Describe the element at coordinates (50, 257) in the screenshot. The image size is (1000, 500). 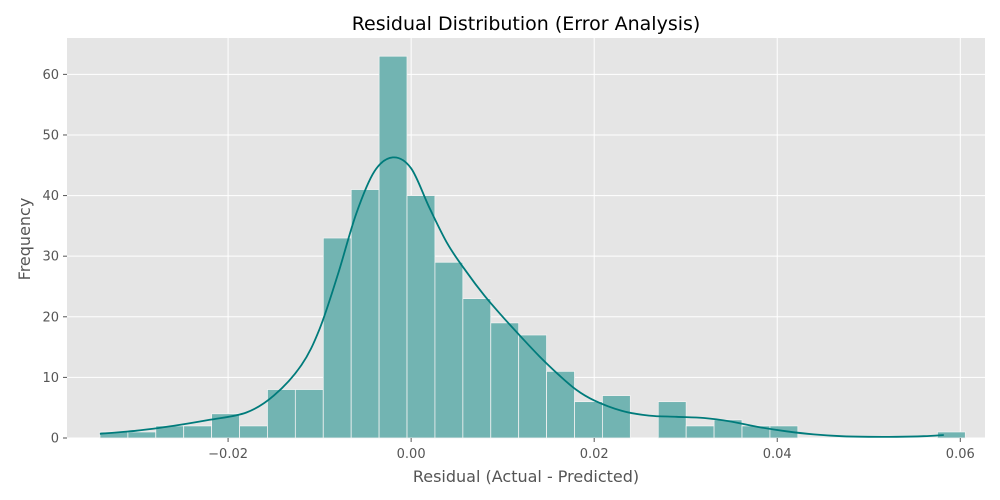
I see `y-tick-label: 30` at that location.